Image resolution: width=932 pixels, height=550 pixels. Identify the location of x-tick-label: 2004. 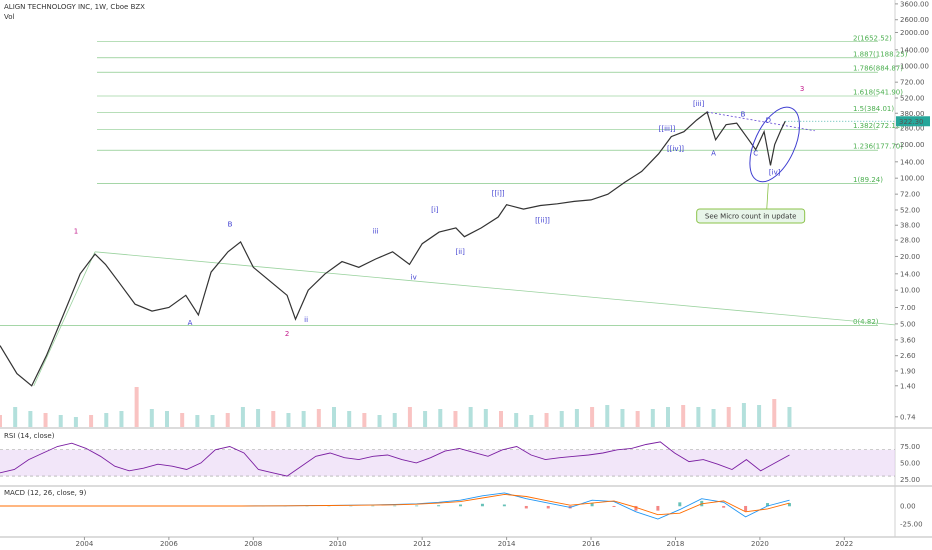
(85, 544).